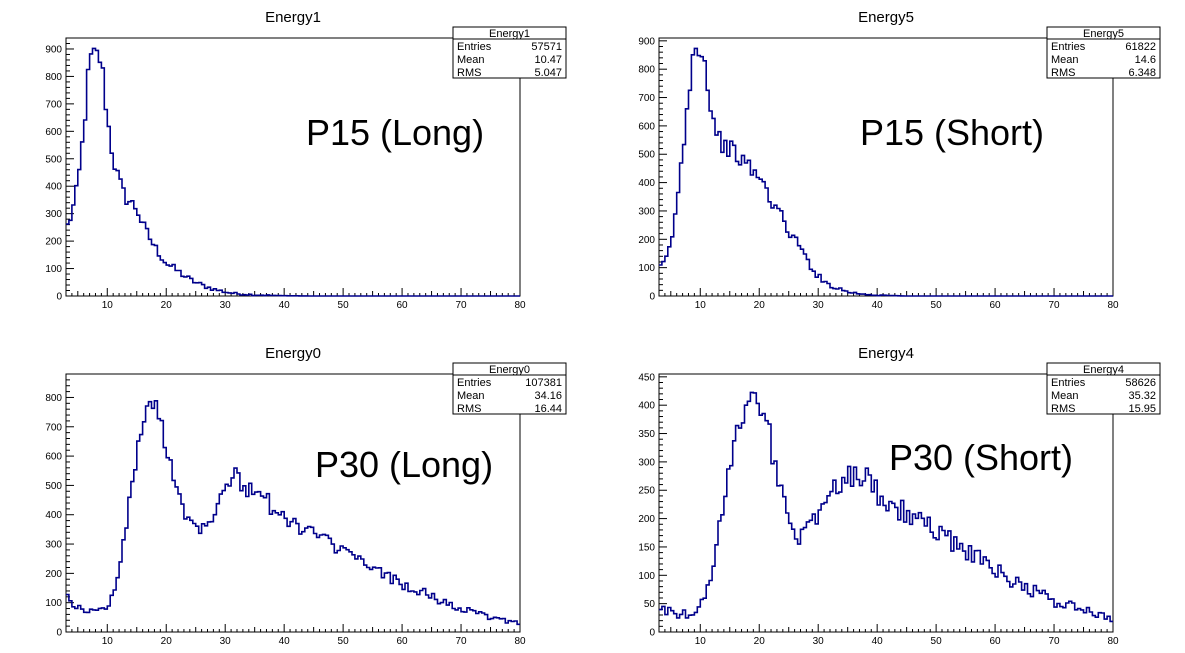 The image size is (1185, 653). Describe the element at coordinates (952, 132) in the screenshot. I see `panel-annotation: P15 (Short)` at that location.